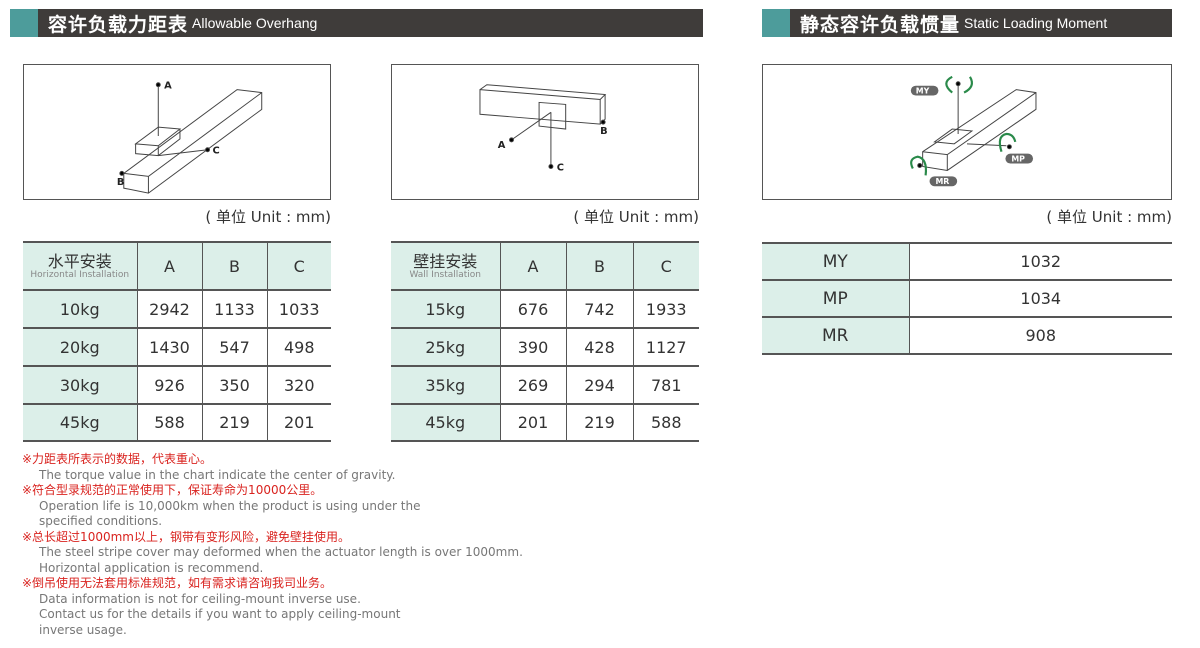  I want to click on value-cell: 1033, so click(299, 309).